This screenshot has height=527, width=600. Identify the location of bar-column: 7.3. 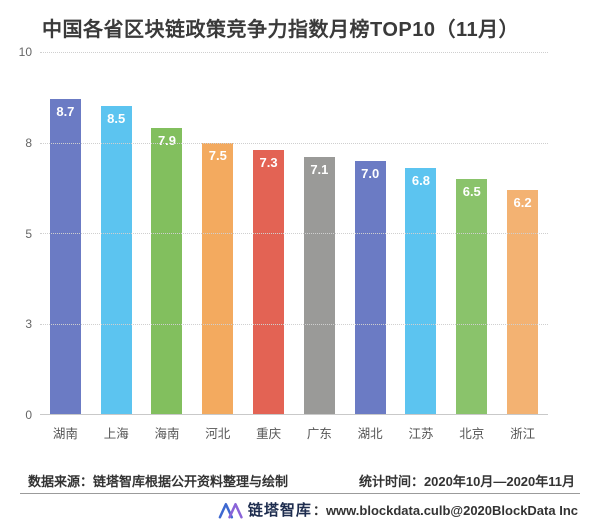
(268, 233).